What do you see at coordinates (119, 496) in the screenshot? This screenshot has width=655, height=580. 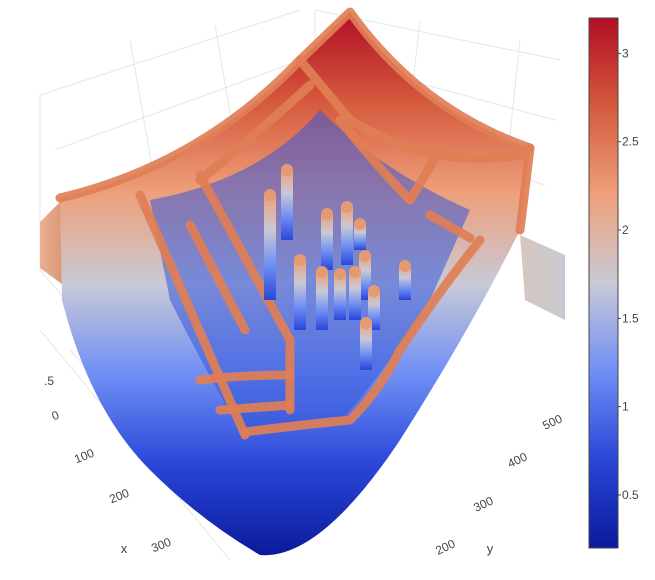 I see `x-tick-label: 200` at bounding box center [119, 496].